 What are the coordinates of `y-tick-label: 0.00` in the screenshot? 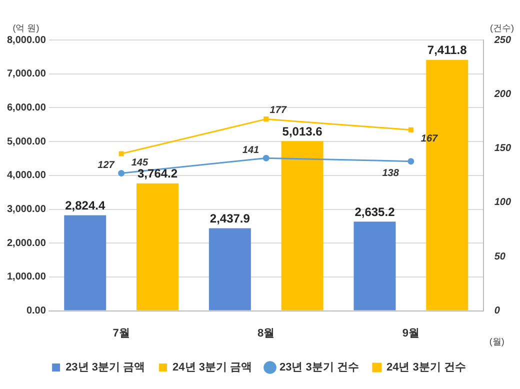 It's located at (36, 311).